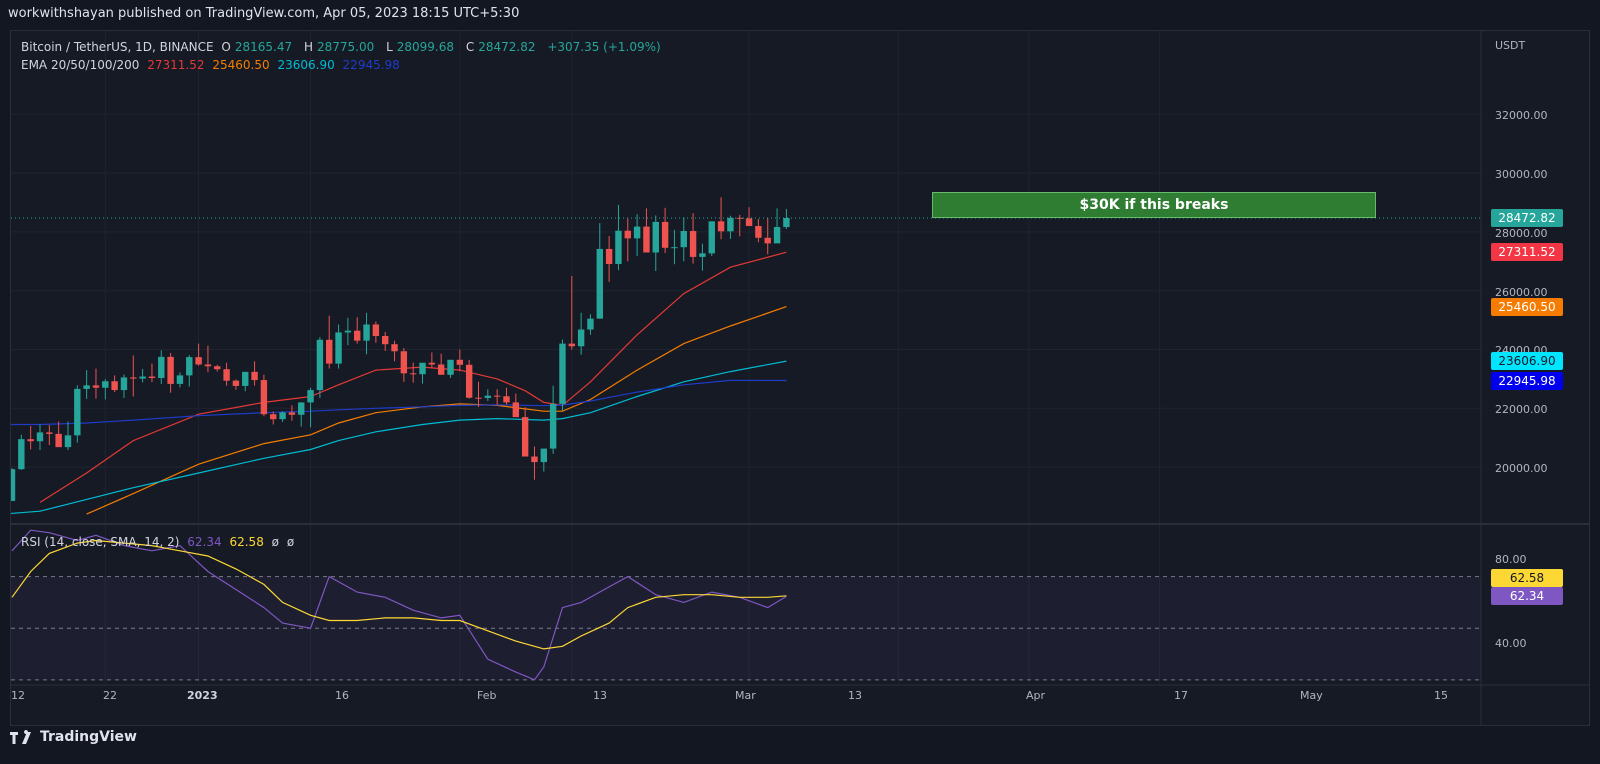 The image size is (1600, 764). I want to click on time-axis-tick: 15, so click(1441, 695).